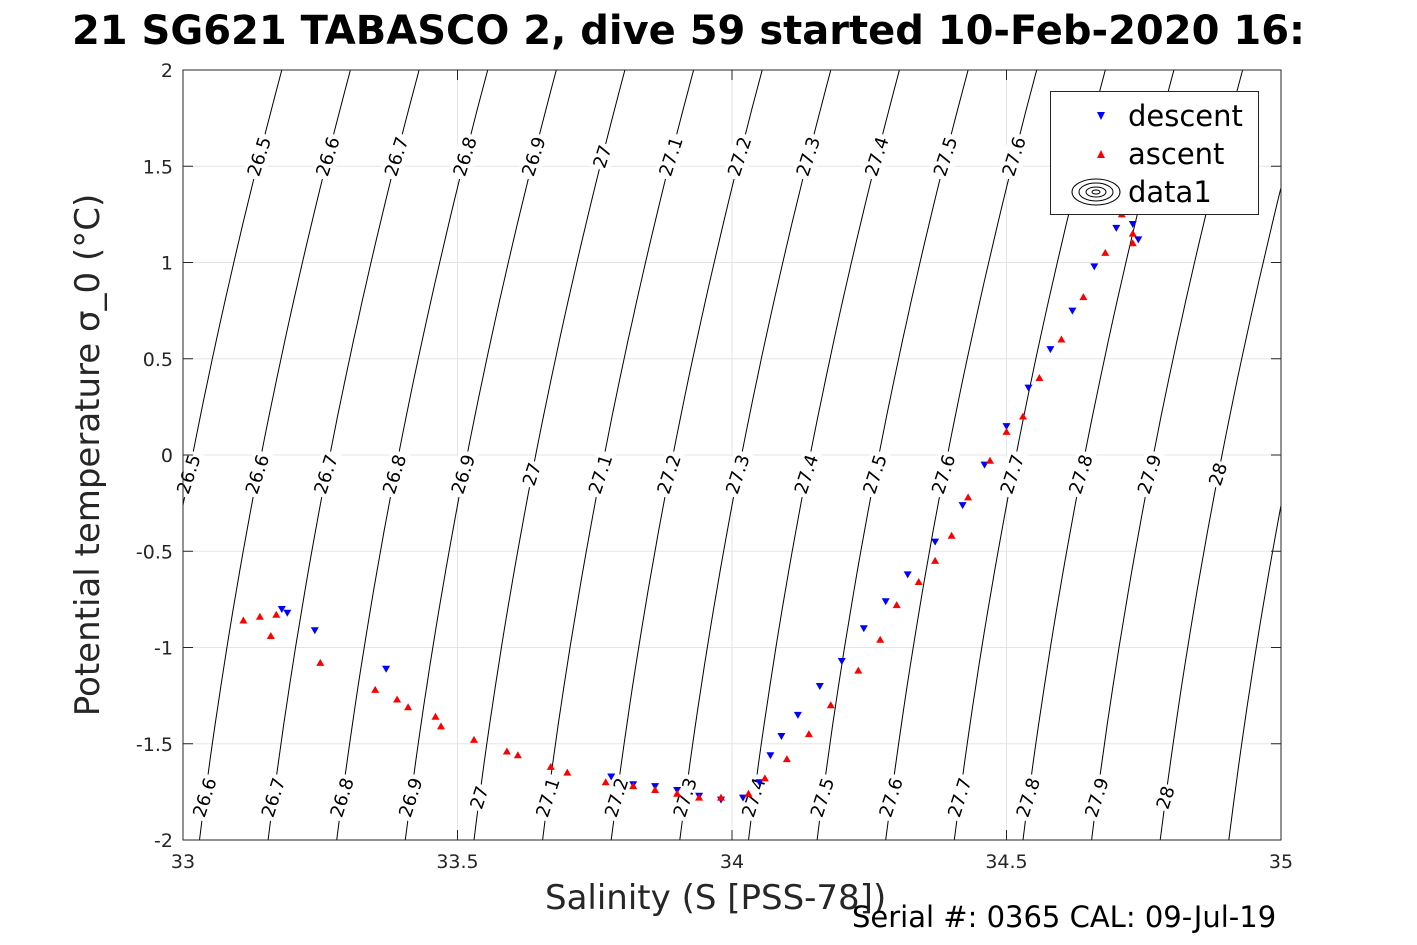  I want to click on legend: descent ascent data1, so click(1154, 153).